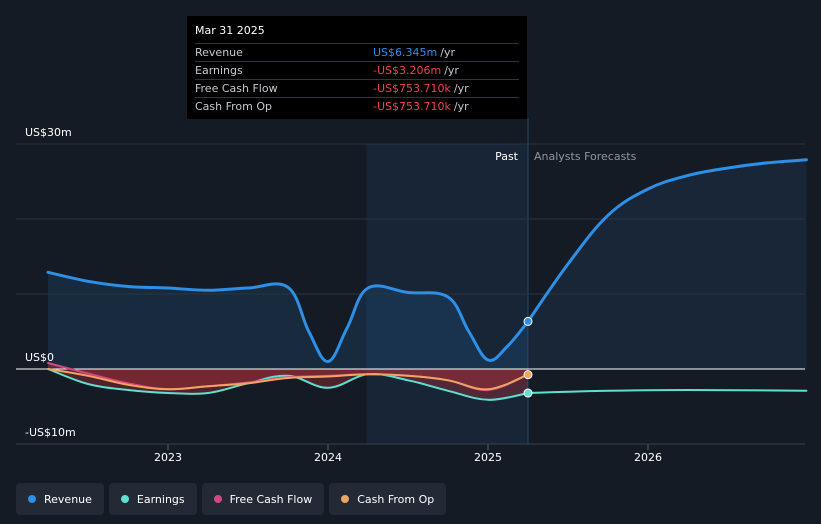 The height and width of the screenshot is (524, 821). I want to click on earnings-line, so click(288, 384).